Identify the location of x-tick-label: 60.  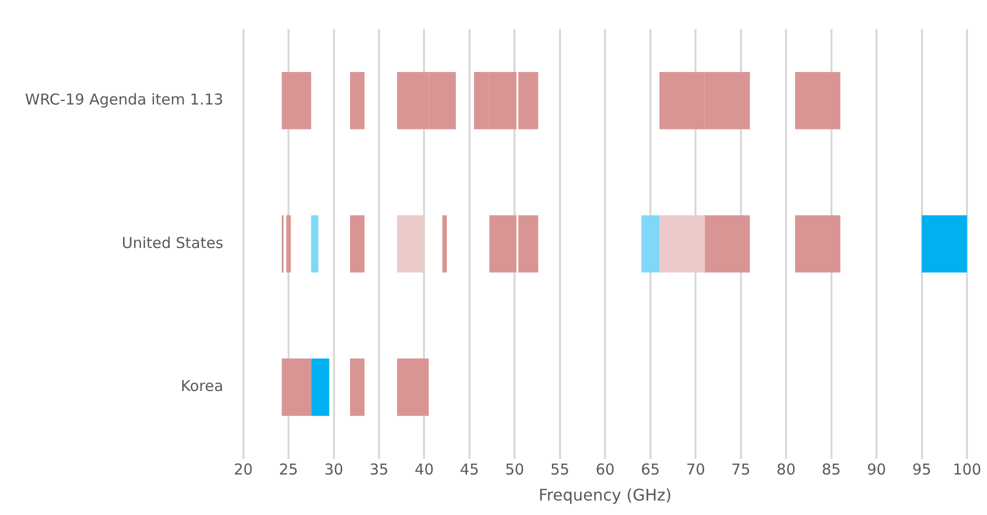
(605, 469).